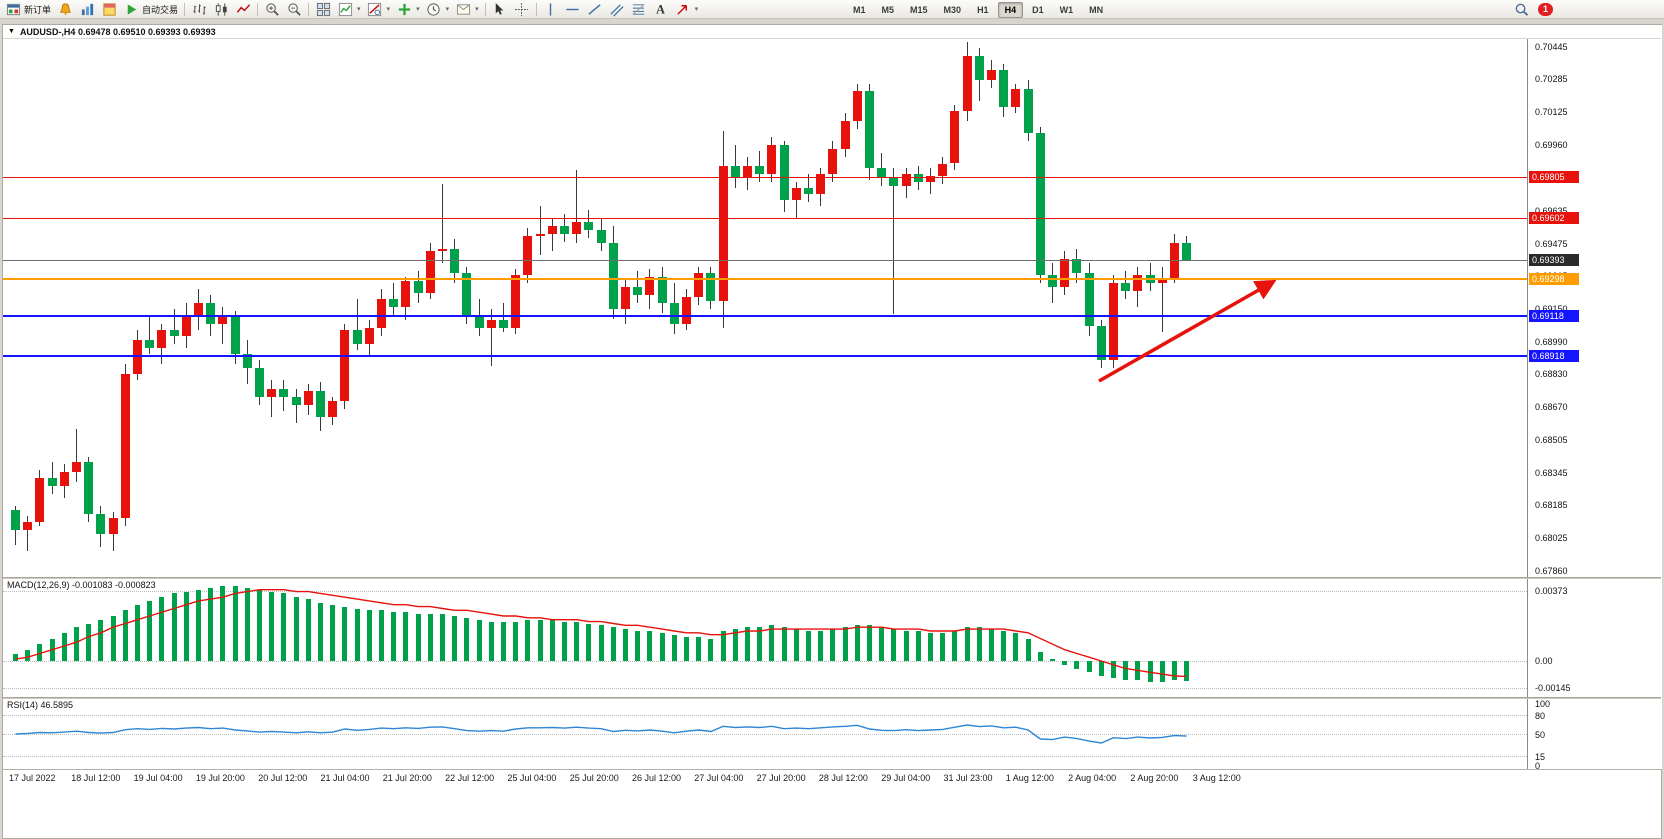 The height and width of the screenshot is (839, 1664). I want to click on objects-list-button: ▾, so click(379, 9).